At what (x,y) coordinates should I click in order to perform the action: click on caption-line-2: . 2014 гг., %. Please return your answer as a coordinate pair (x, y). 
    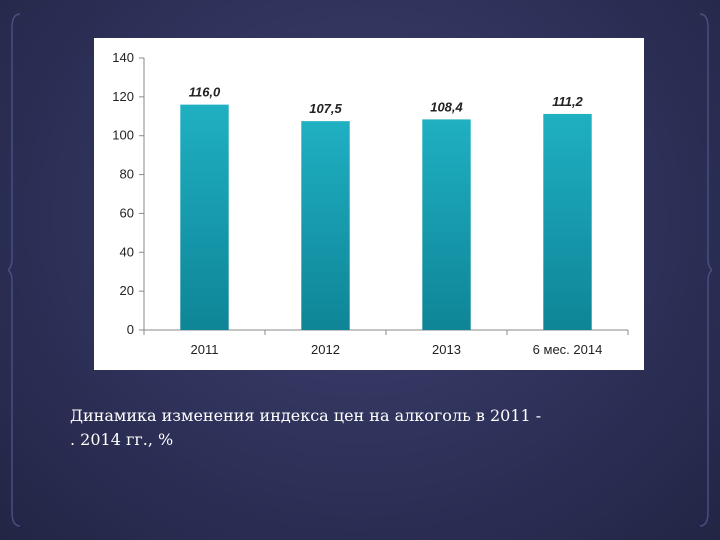
    Looking at the image, I should click on (122, 439).